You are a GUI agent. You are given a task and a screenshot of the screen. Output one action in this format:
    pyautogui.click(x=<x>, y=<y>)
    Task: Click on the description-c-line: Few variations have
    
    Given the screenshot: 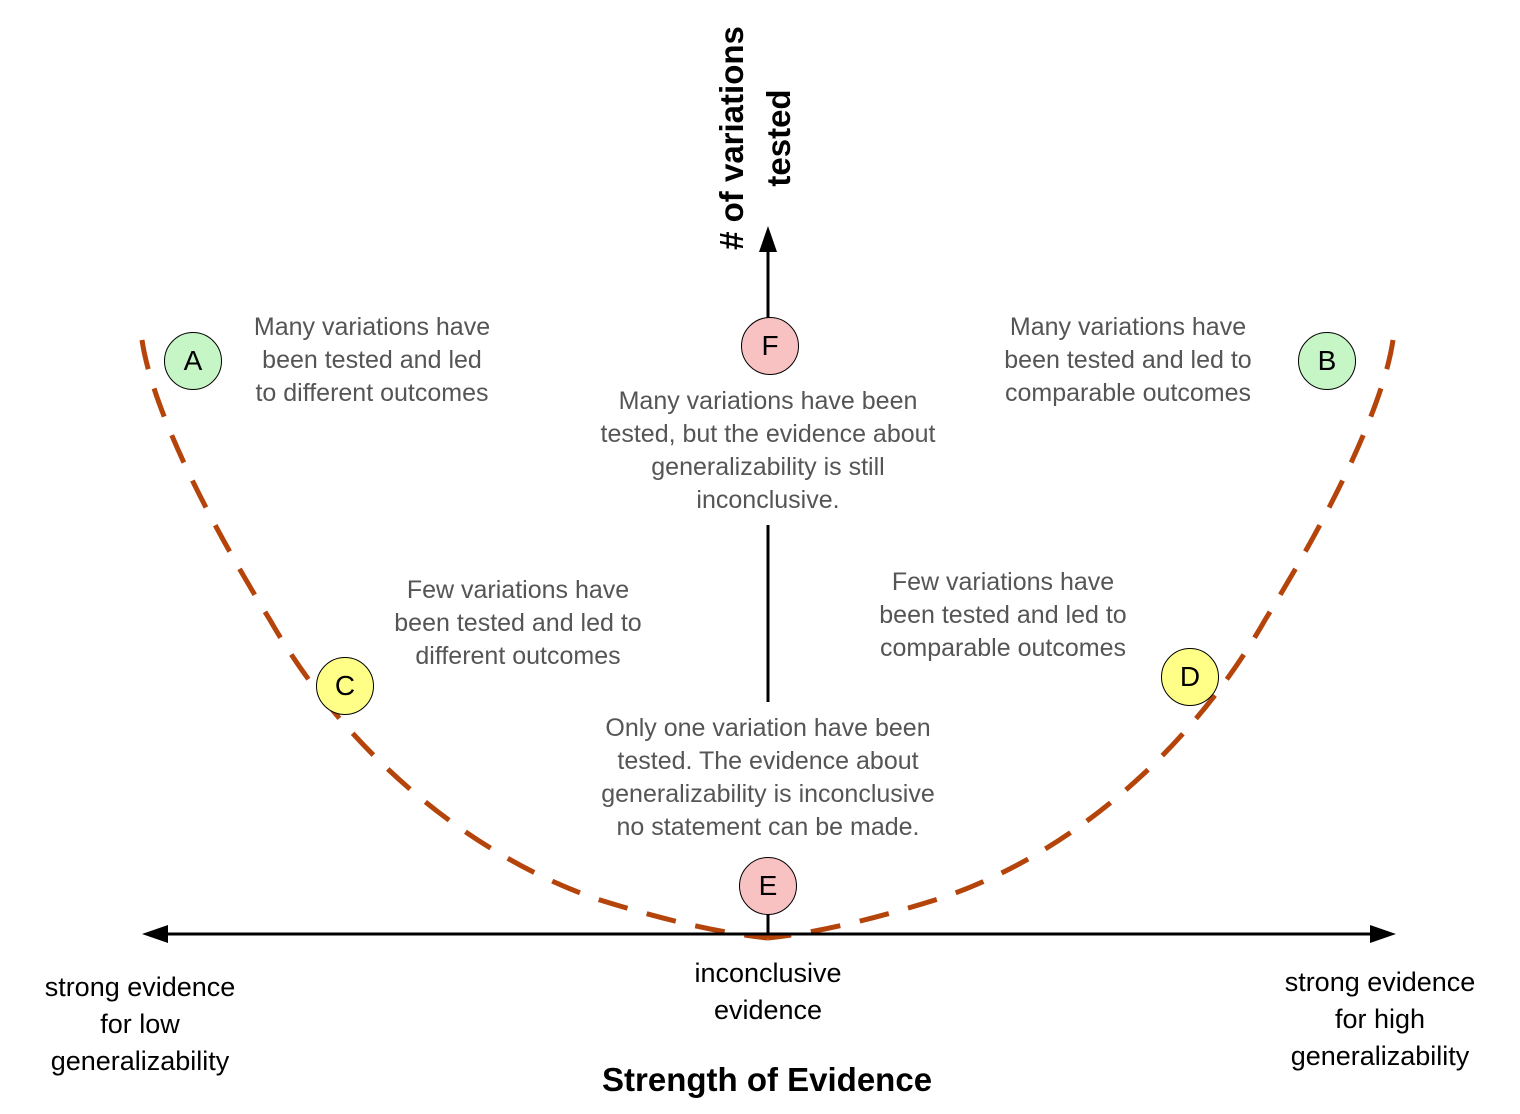 What is the action you would take?
    pyautogui.click(x=518, y=590)
    